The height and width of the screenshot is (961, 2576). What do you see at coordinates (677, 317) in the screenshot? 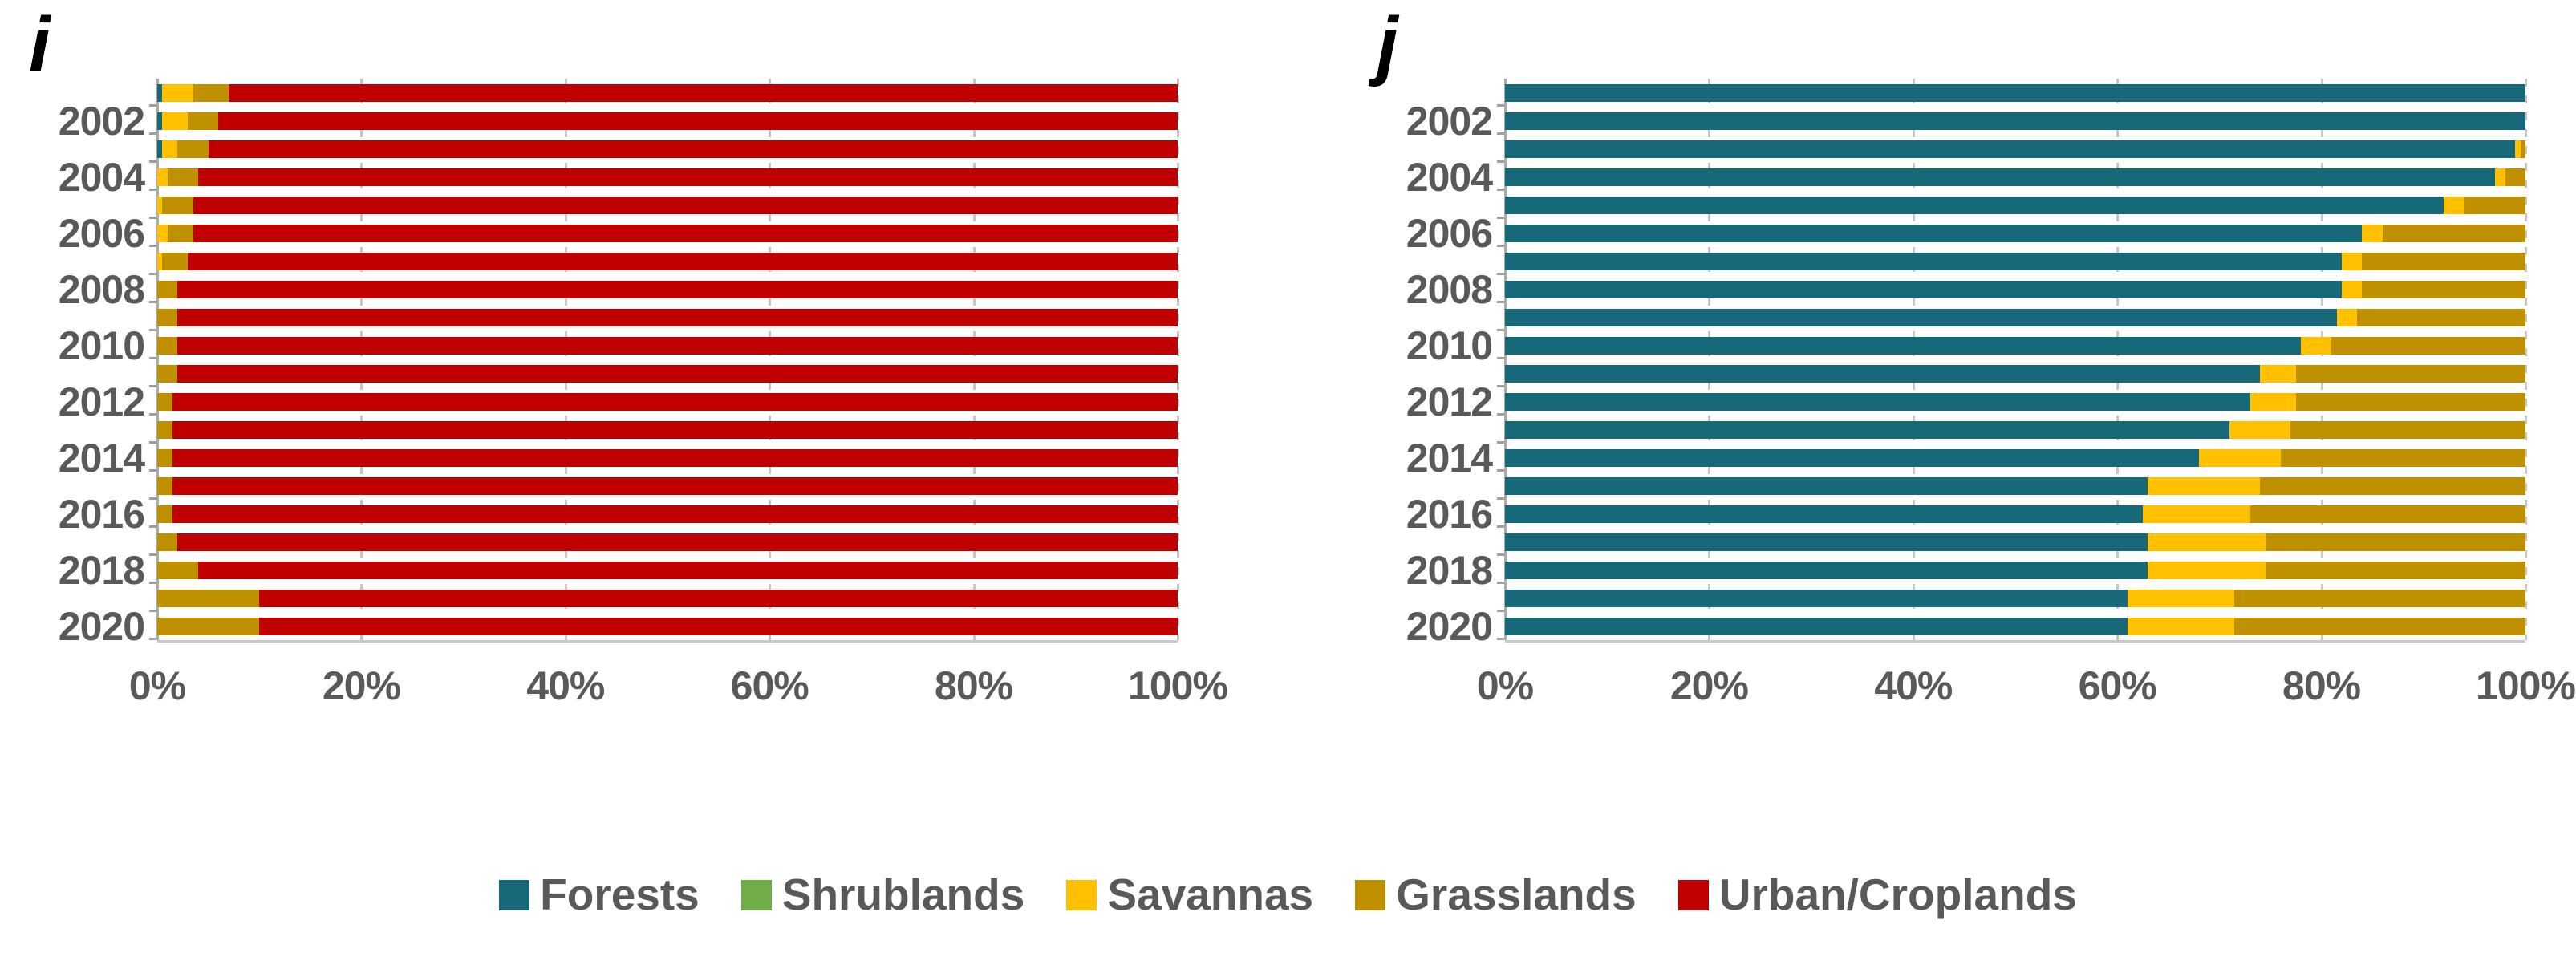
I see `bar-segment-urban-croplands-2009` at bounding box center [677, 317].